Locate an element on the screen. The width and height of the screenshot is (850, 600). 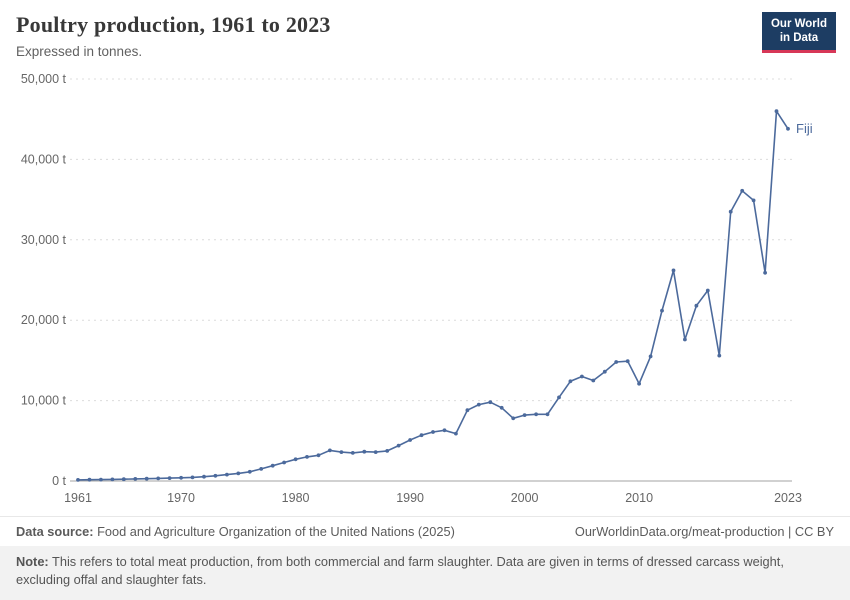
data-source-label: Data source: is located at coordinates (55, 531).